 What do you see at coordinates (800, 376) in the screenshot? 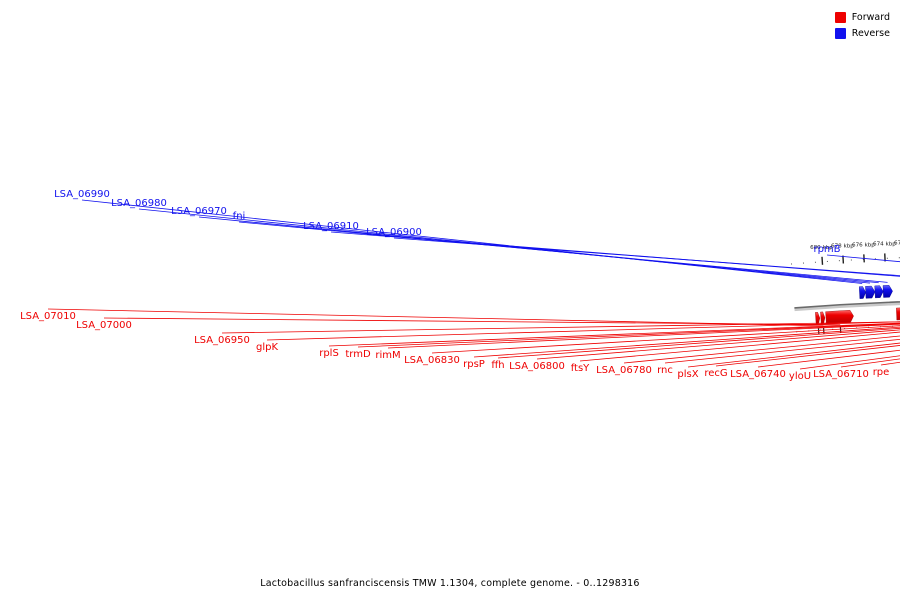
I see `forward-gene-label: yloU` at bounding box center [800, 376].